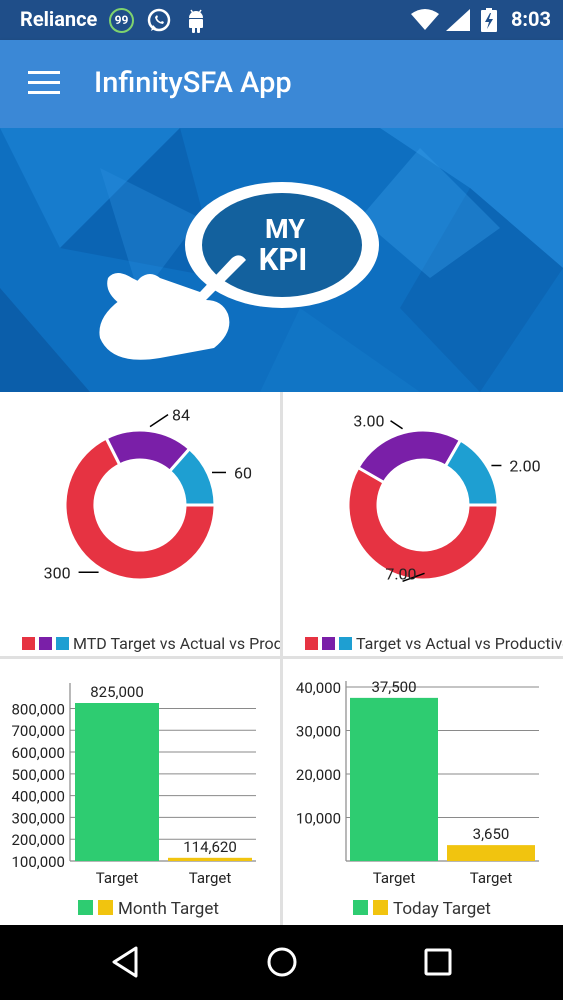  What do you see at coordinates (59, 19) in the screenshot?
I see `carrier-name: Reliance` at bounding box center [59, 19].